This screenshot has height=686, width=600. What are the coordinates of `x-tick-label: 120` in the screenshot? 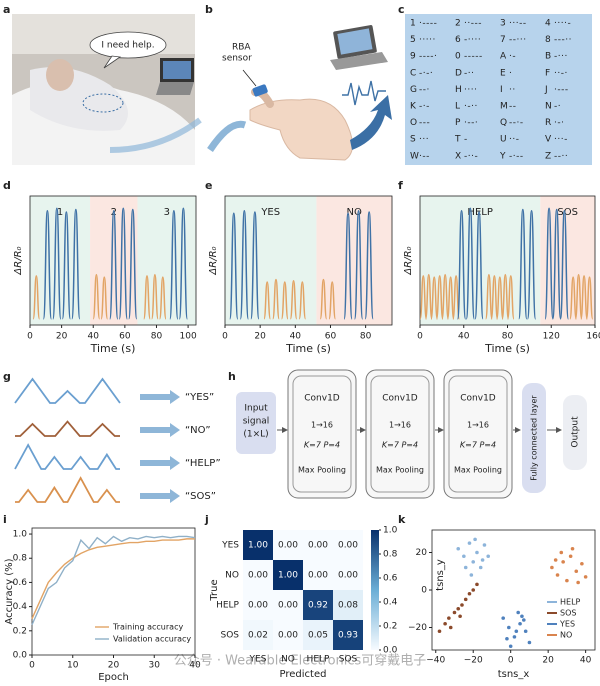 It's located at (551, 337).